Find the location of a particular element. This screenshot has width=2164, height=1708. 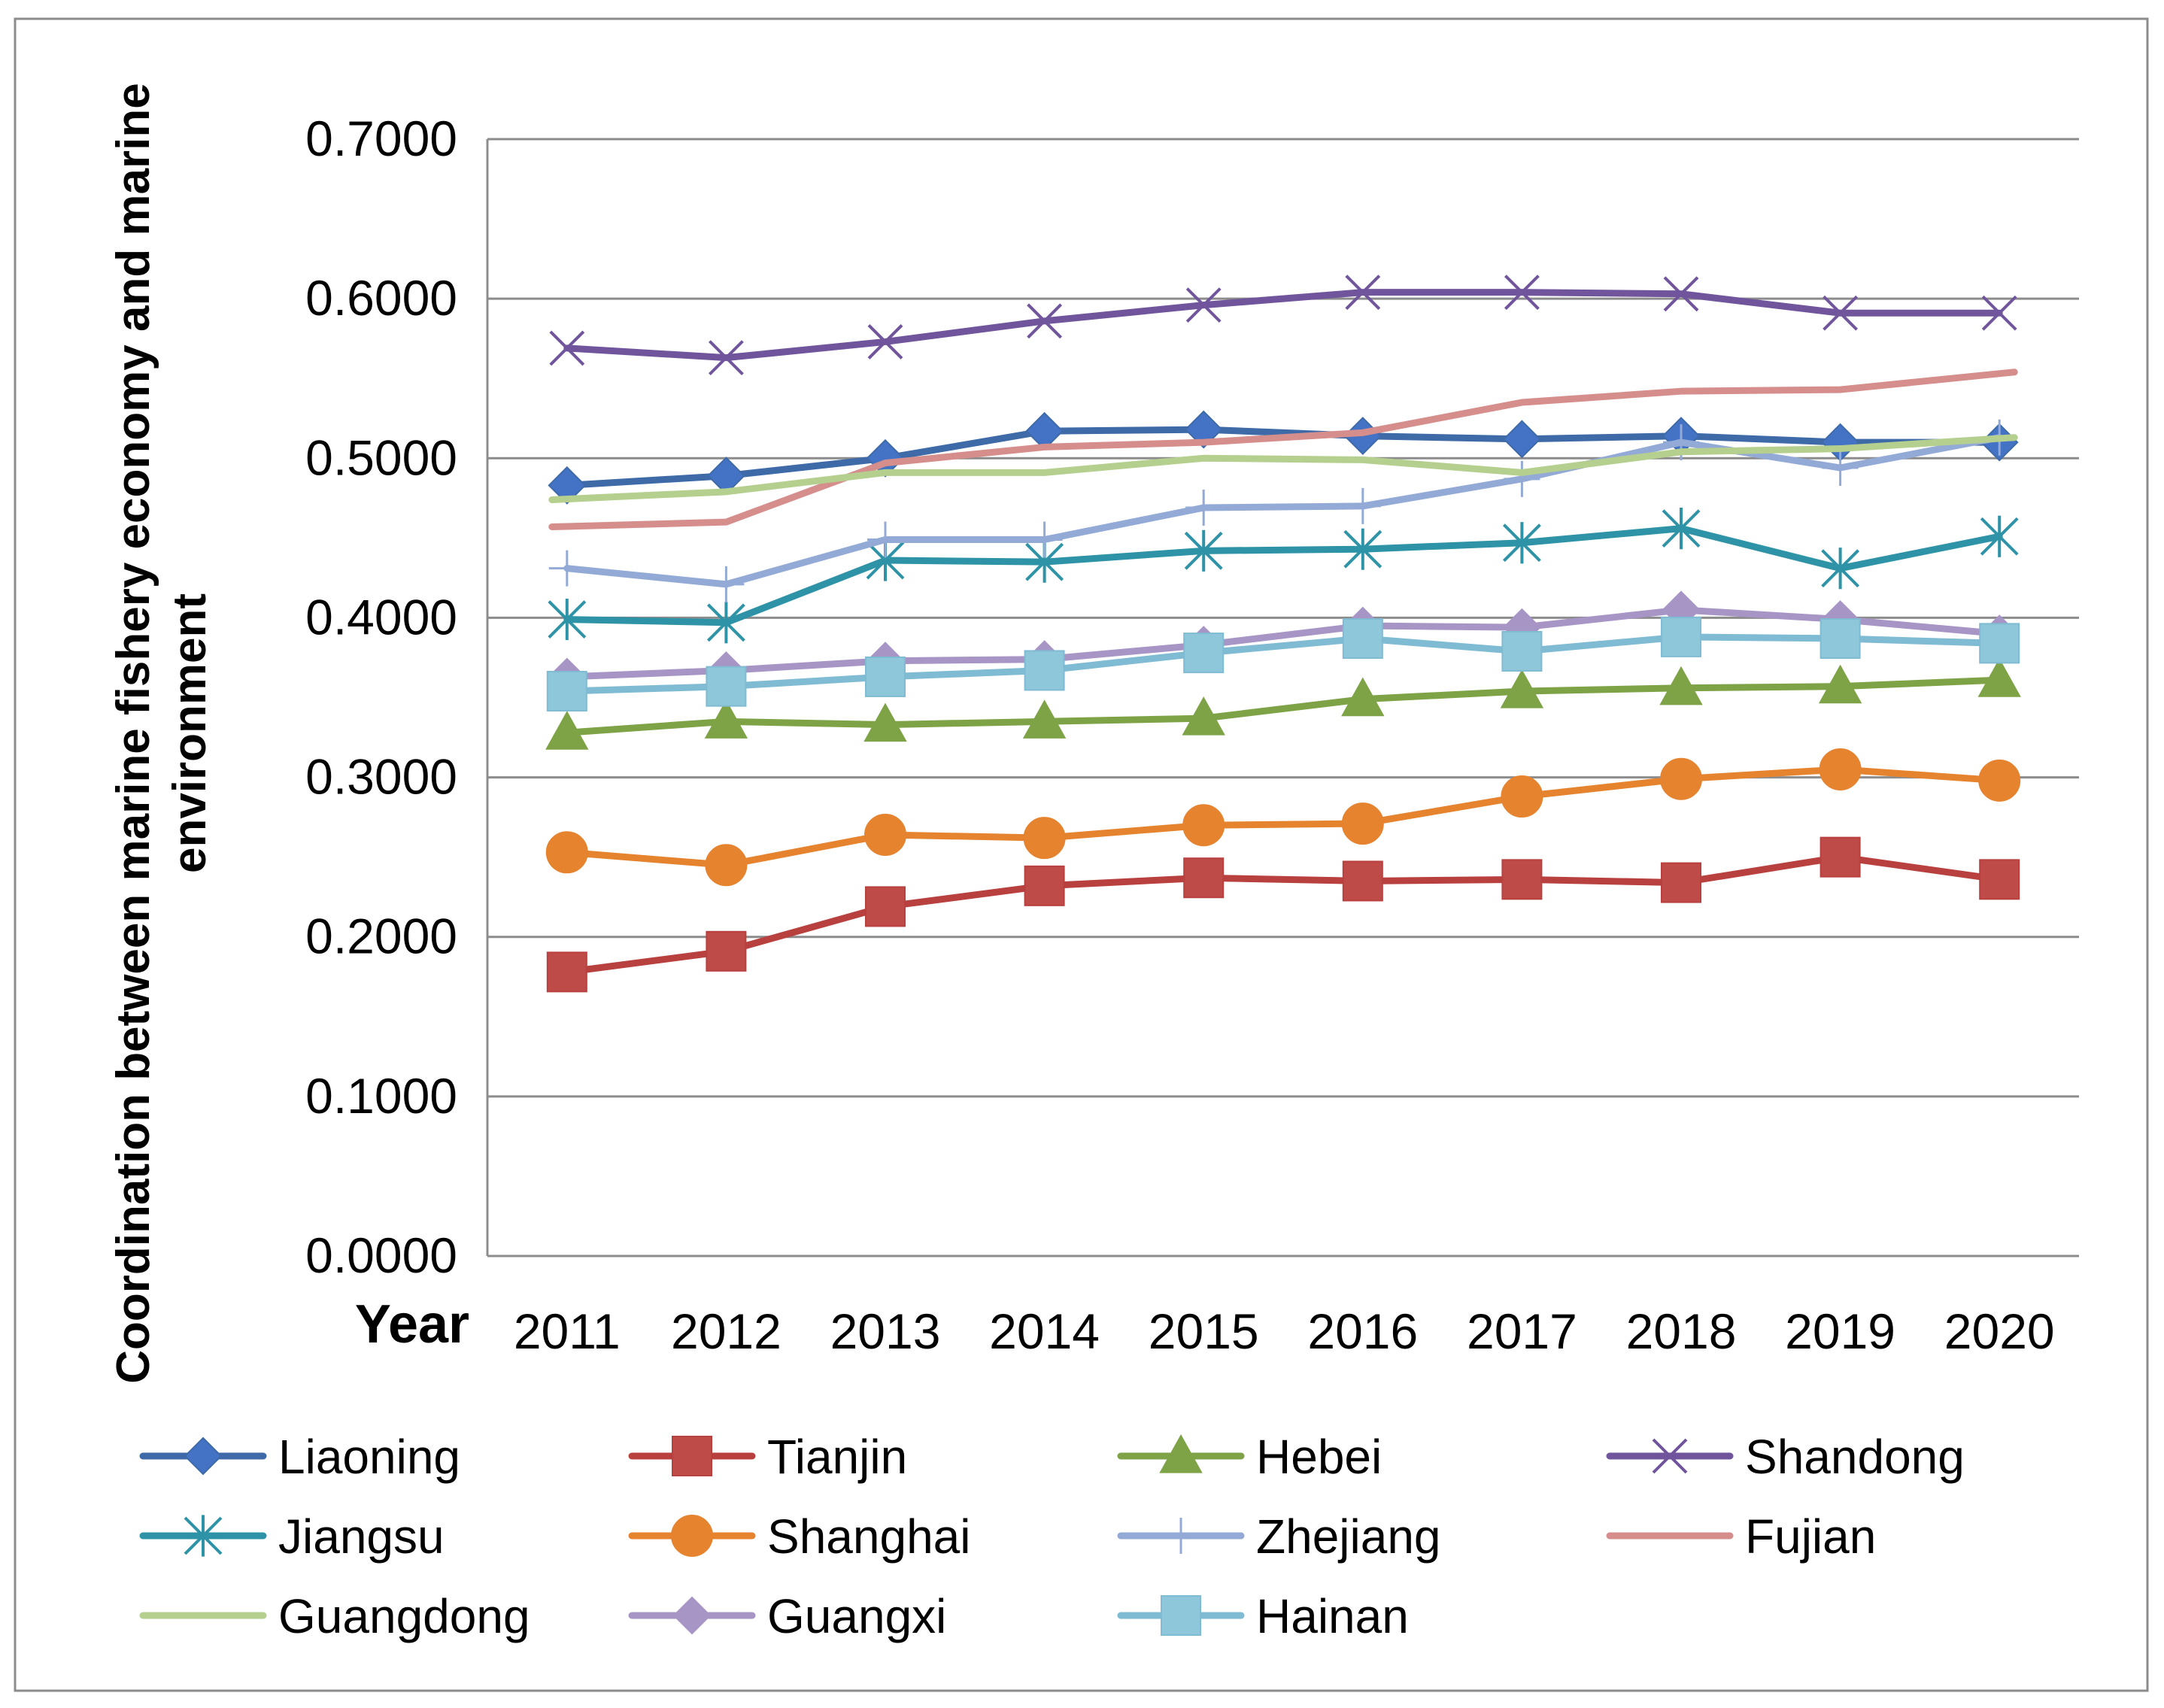

series-jiangsu is located at coordinates (1283, 576).